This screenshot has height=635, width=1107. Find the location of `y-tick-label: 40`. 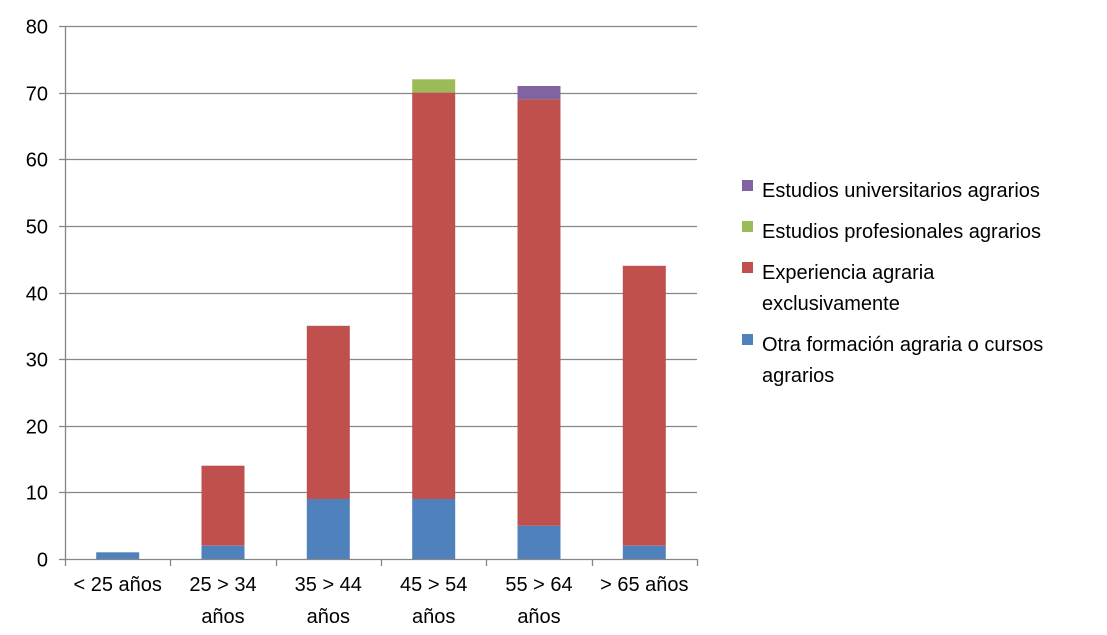

y-tick-label: 40 is located at coordinates (37, 295).